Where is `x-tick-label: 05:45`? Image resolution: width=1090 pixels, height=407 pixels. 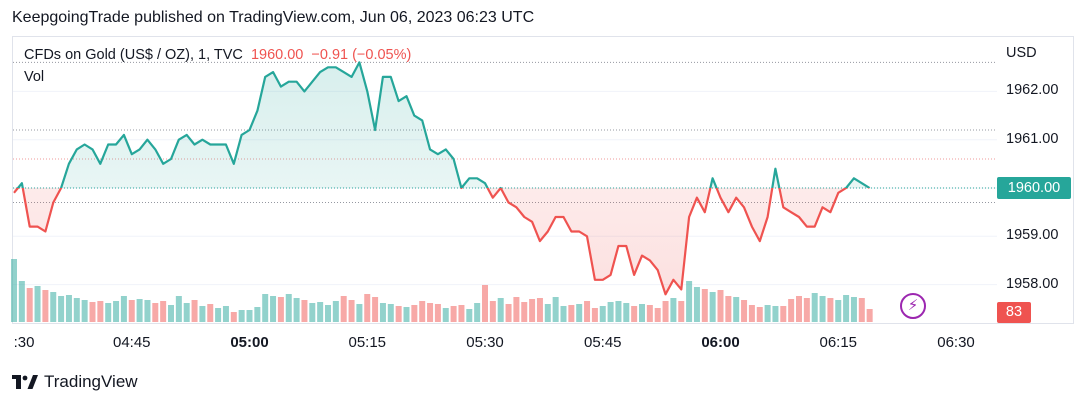 x-tick-label: 05:45 is located at coordinates (602, 342).